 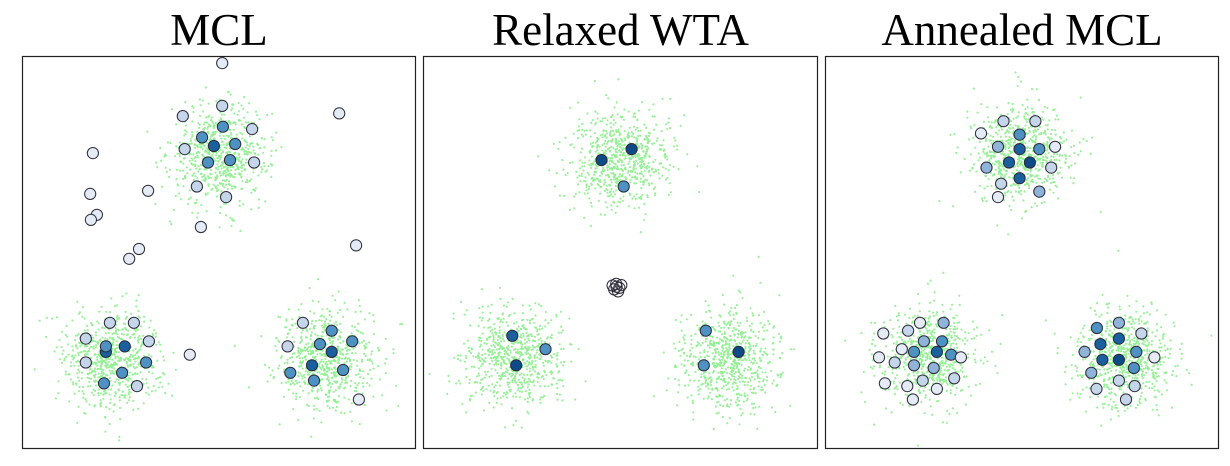 What do you see at coordinates (620, 30) in the screenshot?
I see `panel-title-relaxed-wta: Relaxed WTA` at bounding box center [620, 30].